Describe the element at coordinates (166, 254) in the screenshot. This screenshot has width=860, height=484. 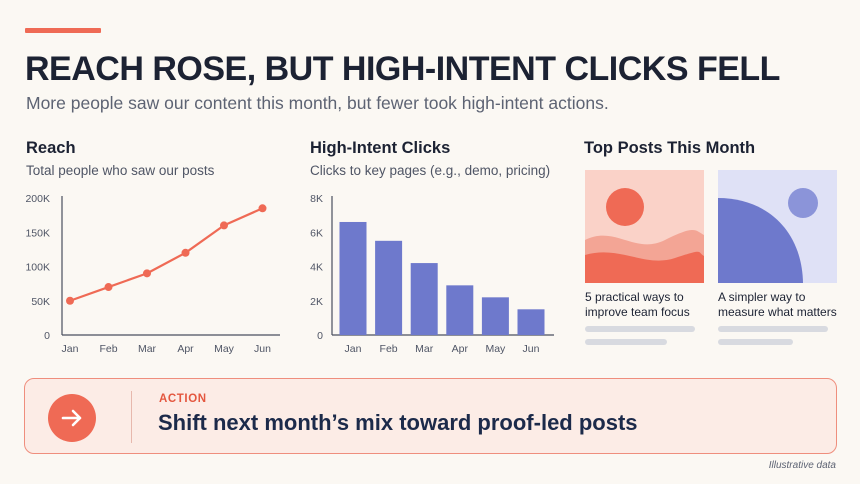
I see `reach-series-line` at that location.